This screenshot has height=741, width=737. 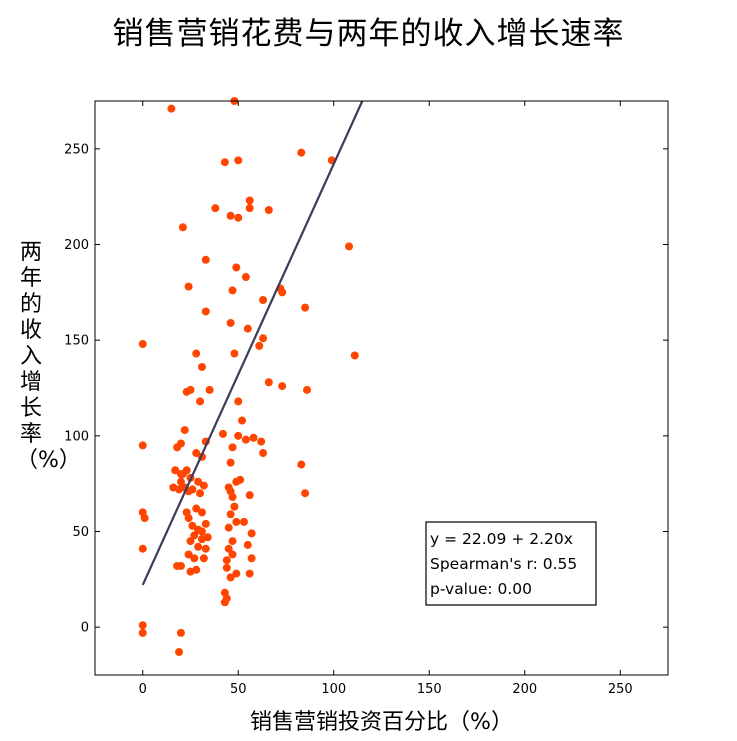 What do you see at coordinates (429, 689) in the screenshot?
I see `x-tick-label: 150` at bounding box center [429, 689].